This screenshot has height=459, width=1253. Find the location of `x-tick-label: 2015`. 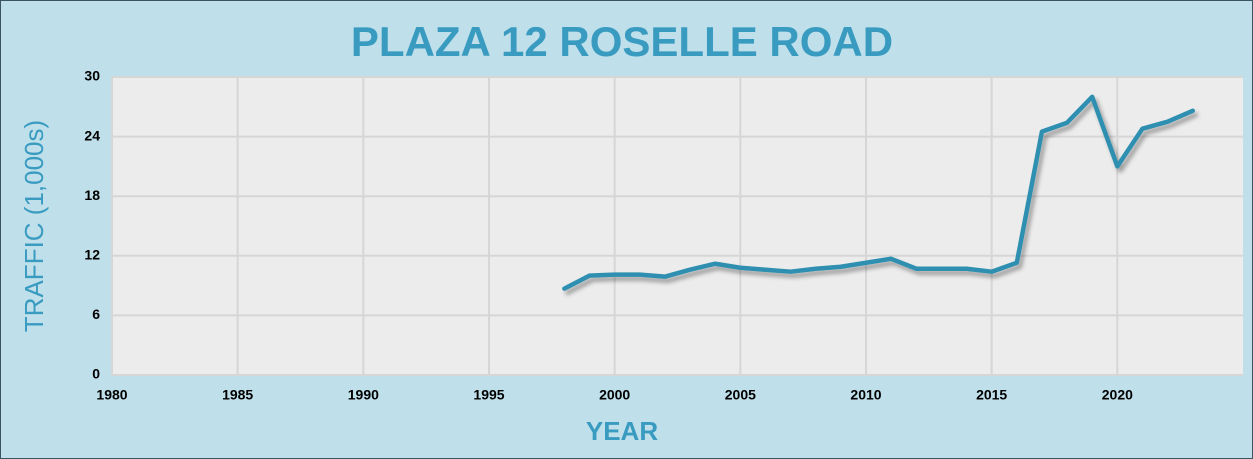

x-tick-label: 2015 is located at coordinates (991, 395).